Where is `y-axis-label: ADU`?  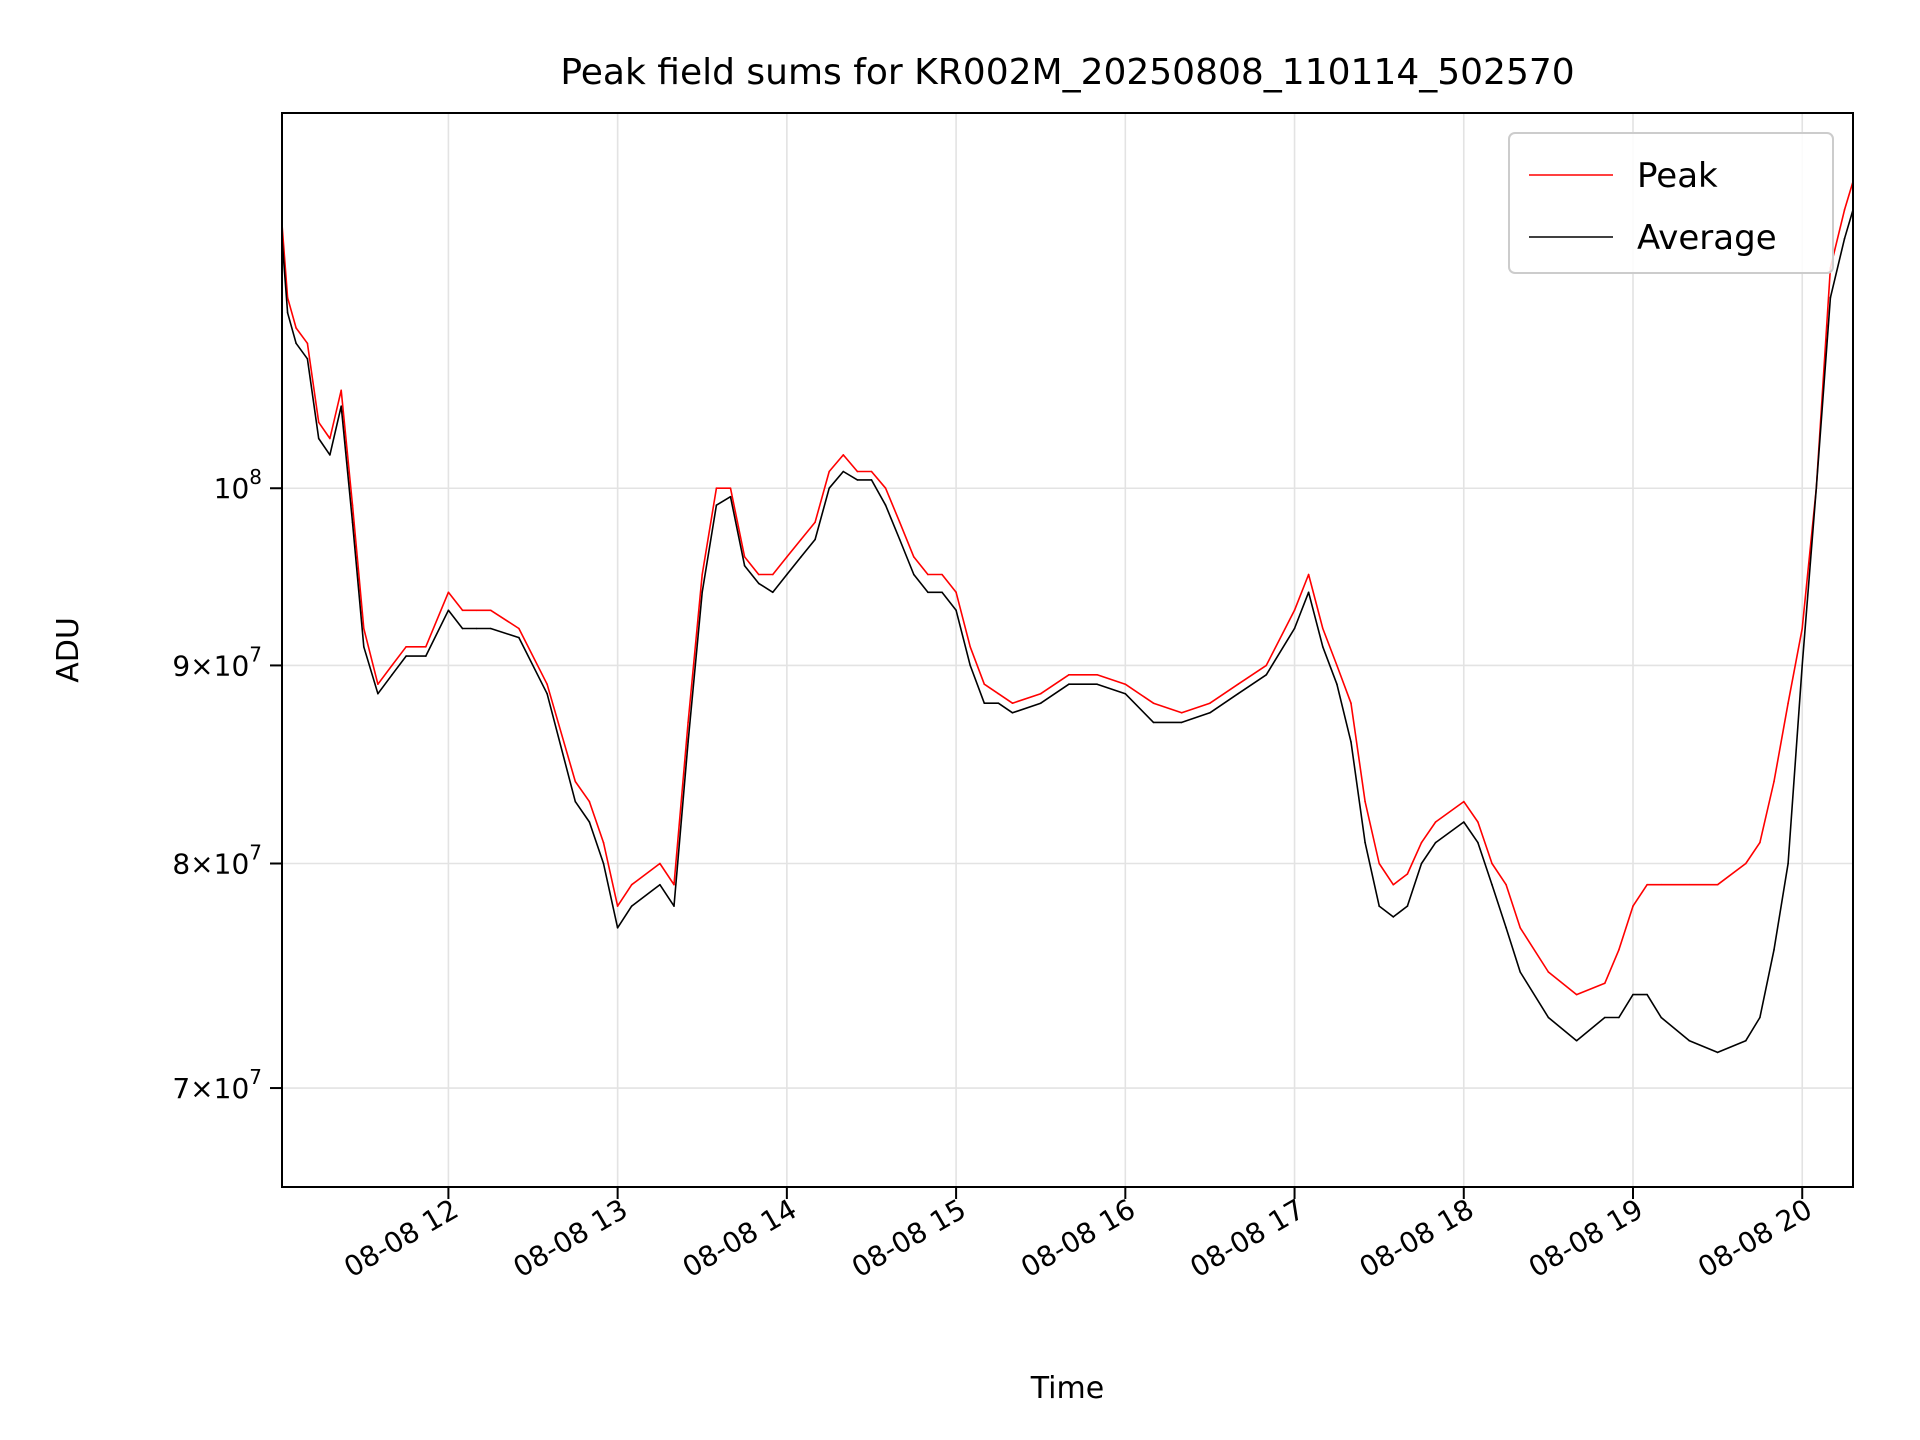
y-axis-label: ADU is located at coordinates (68, 650).